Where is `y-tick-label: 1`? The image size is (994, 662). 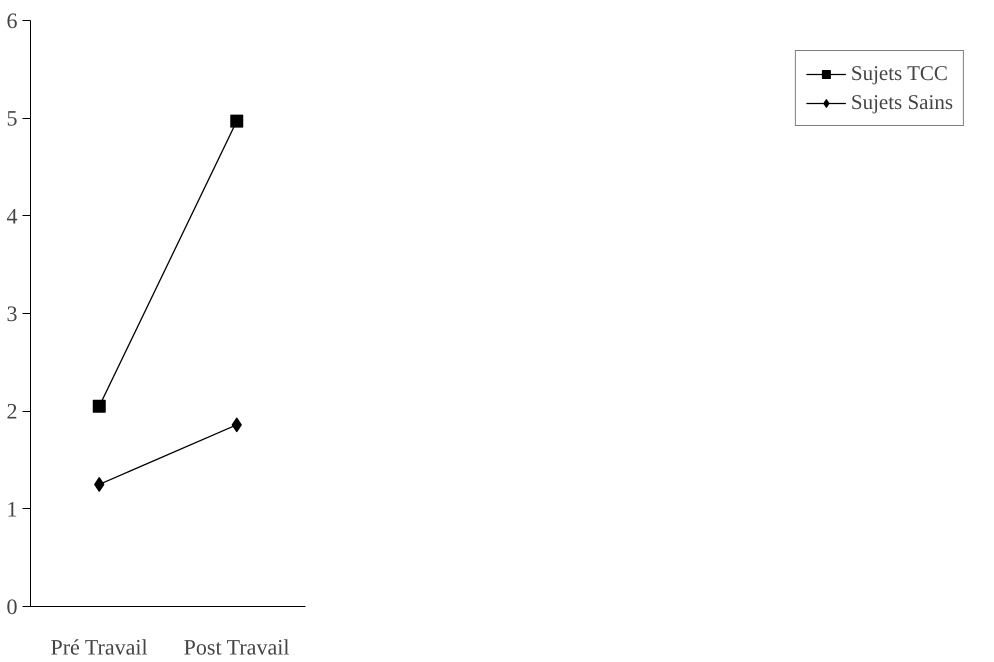
y-tick-label: 1 is located at coordinates (12, 509).